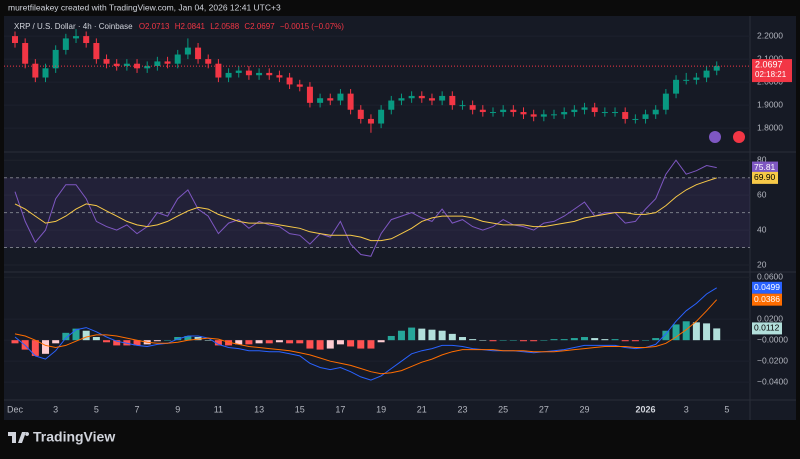  I want to click on x-tick-label: 9, so click(177, 409).